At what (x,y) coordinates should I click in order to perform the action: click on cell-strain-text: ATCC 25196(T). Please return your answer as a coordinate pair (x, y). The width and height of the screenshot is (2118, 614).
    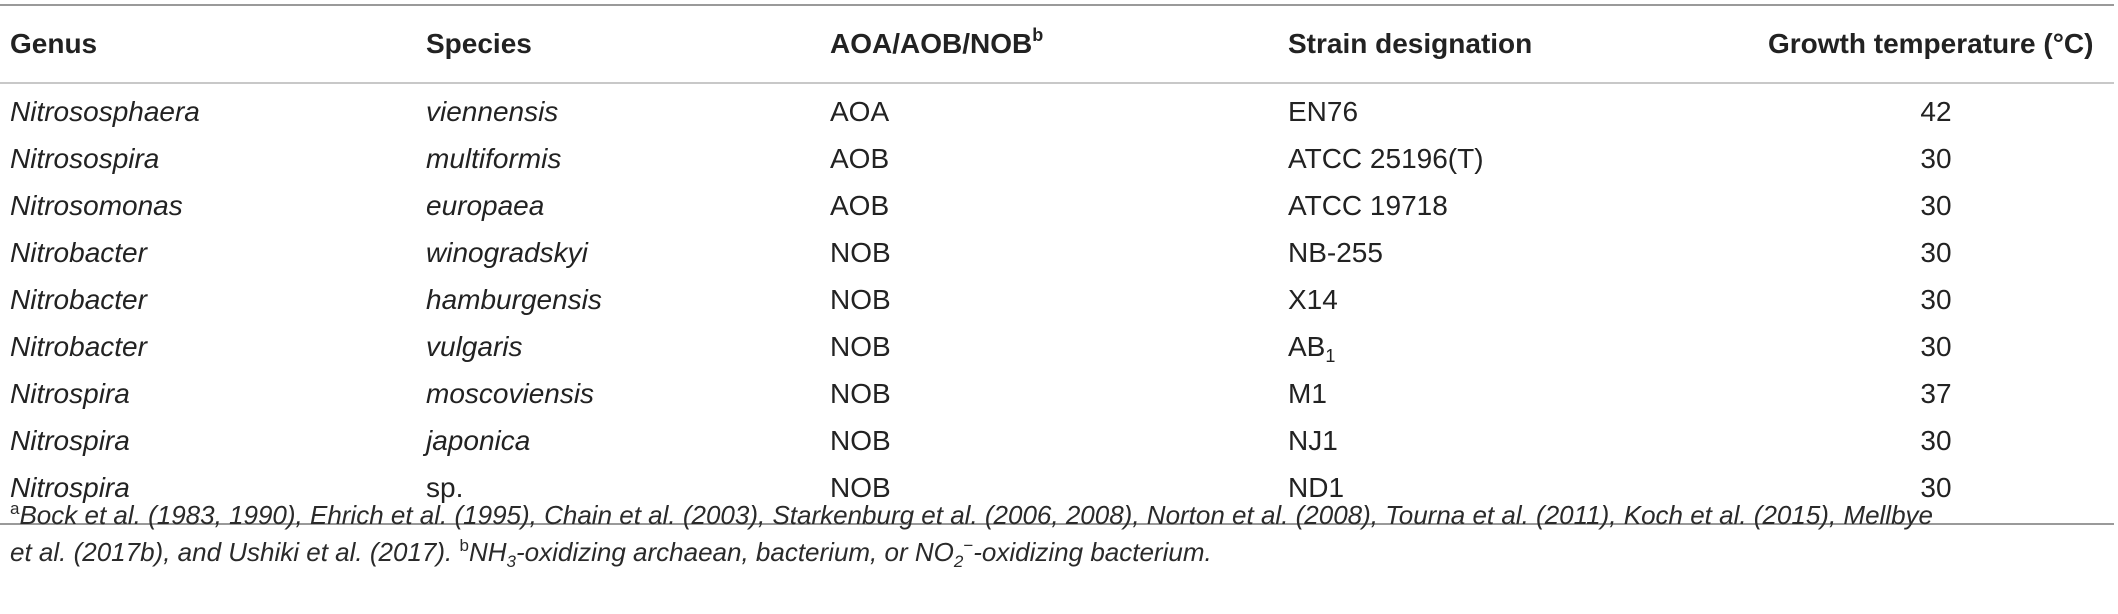
    Looking at the image, I should click on (1386, 158).